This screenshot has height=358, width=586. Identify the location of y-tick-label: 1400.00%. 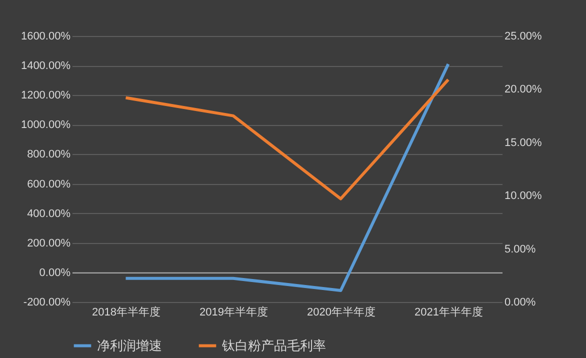
(45, 66).